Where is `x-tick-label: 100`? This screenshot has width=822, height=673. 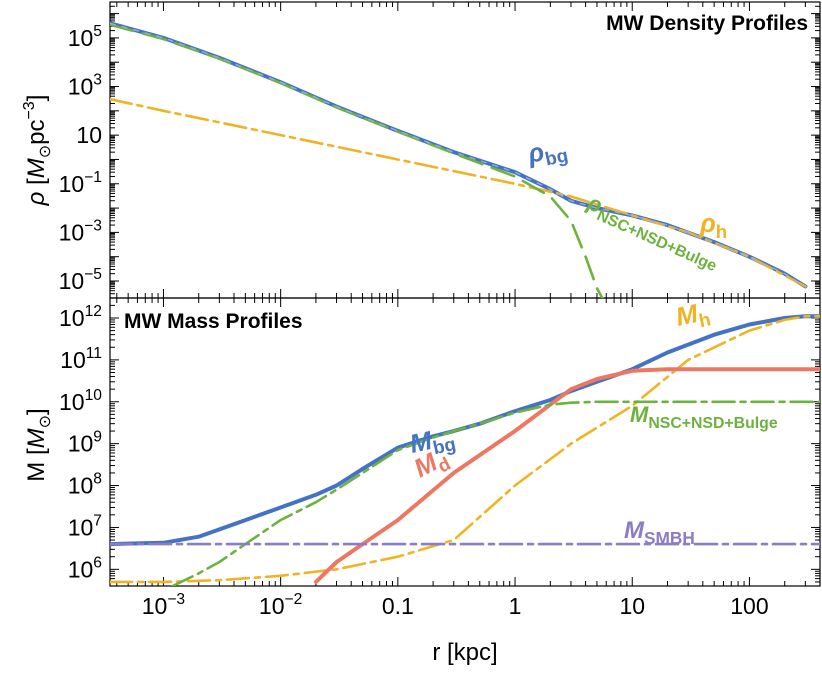
x-tick-label: 100 is located at coordinates (749, 606).